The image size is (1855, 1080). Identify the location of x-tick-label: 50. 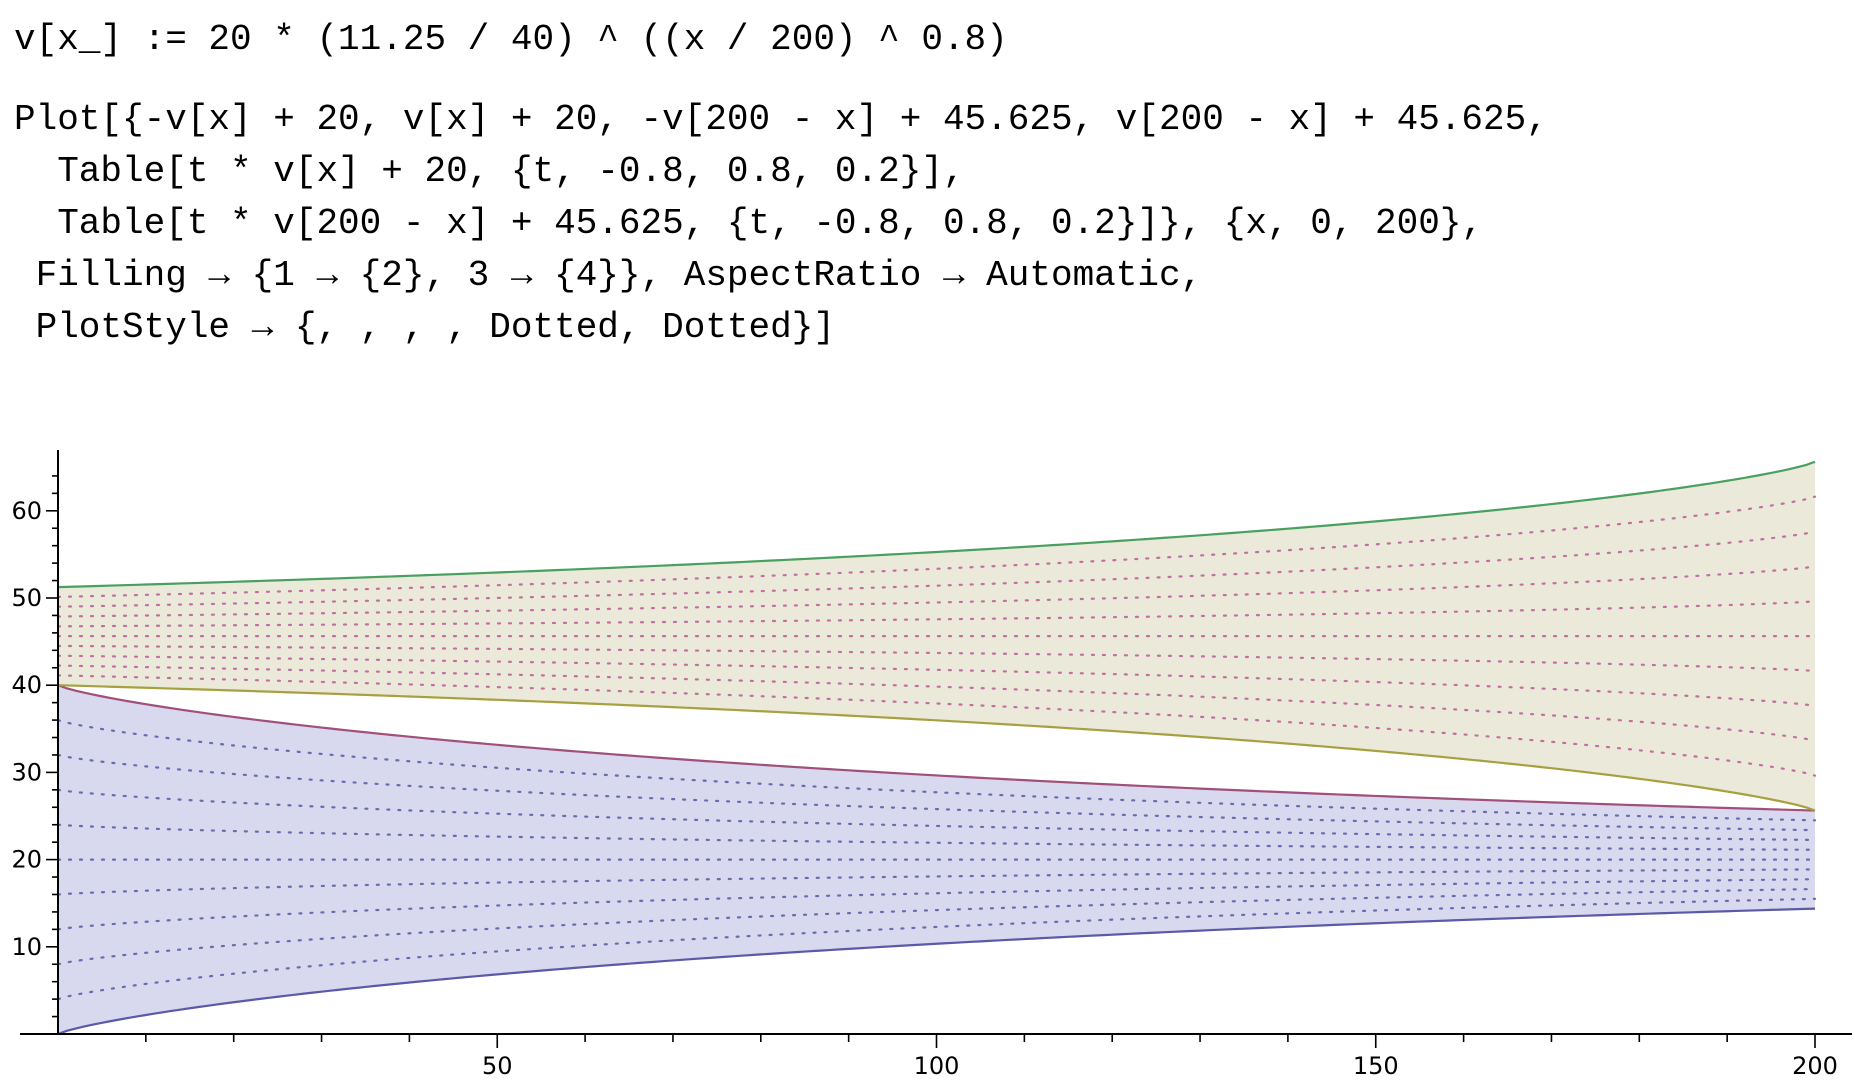
(497, 1066).